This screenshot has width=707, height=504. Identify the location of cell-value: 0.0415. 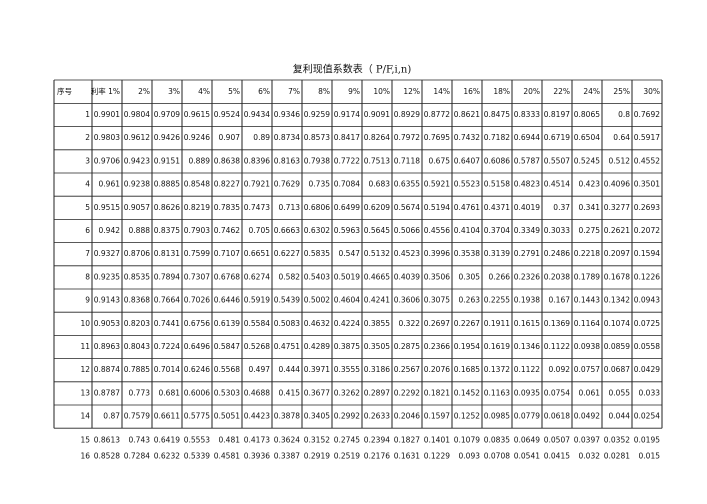
(557, 456).